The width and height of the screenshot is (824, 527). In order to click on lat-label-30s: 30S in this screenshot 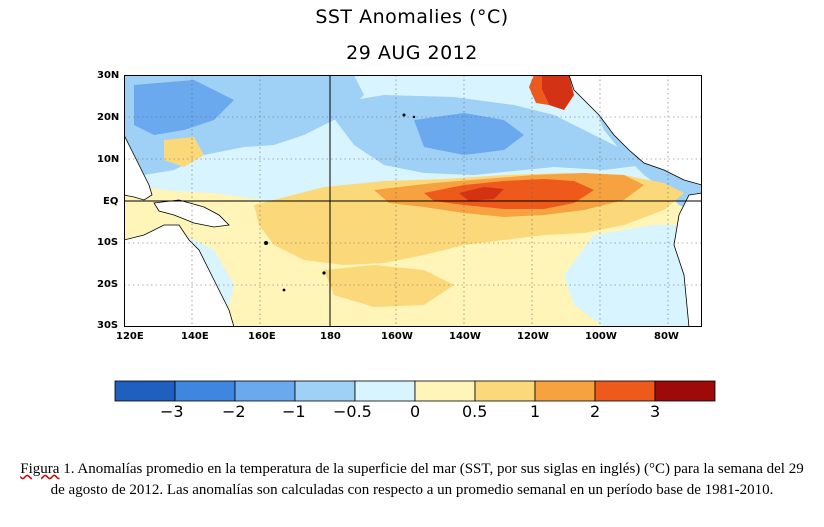, I will do `click(108, 325)`.